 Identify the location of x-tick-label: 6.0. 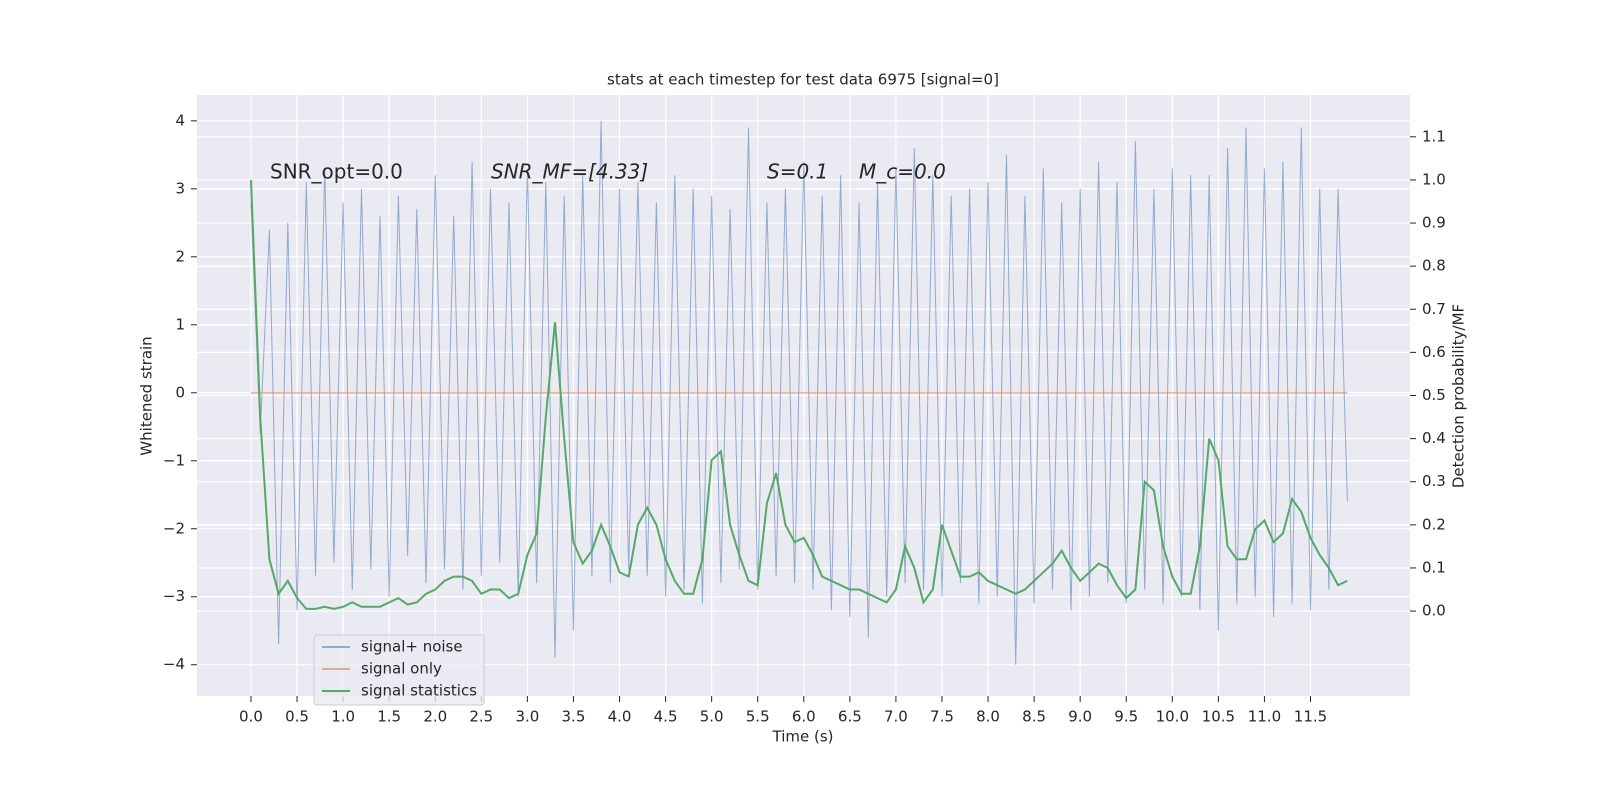
(804, 717).